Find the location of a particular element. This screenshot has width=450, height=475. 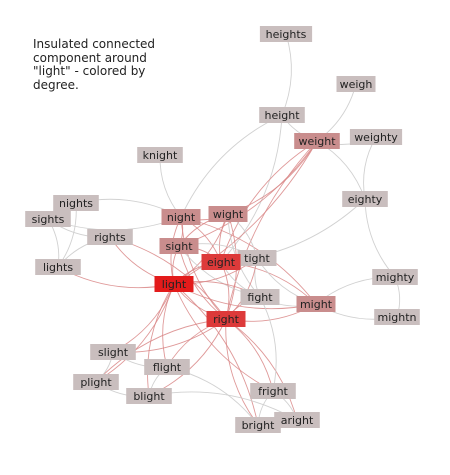

node-heights: heights is located at coordinates (286, 34).